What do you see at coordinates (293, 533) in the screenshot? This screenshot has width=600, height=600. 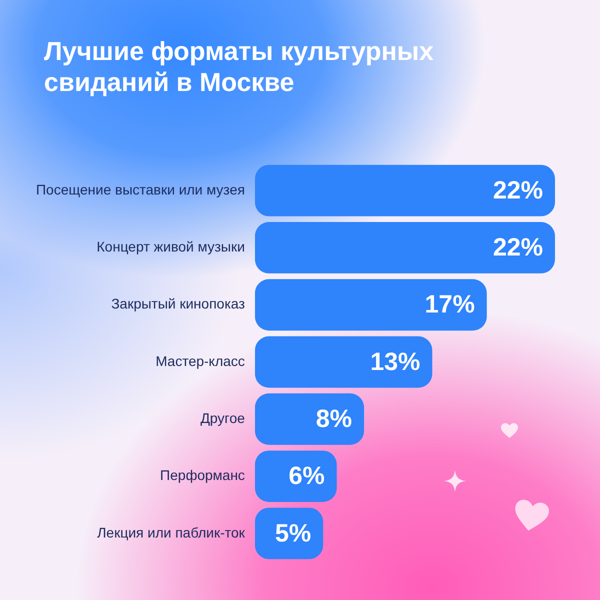 I see `data-label: 5%` at bounding box center [293, 533].